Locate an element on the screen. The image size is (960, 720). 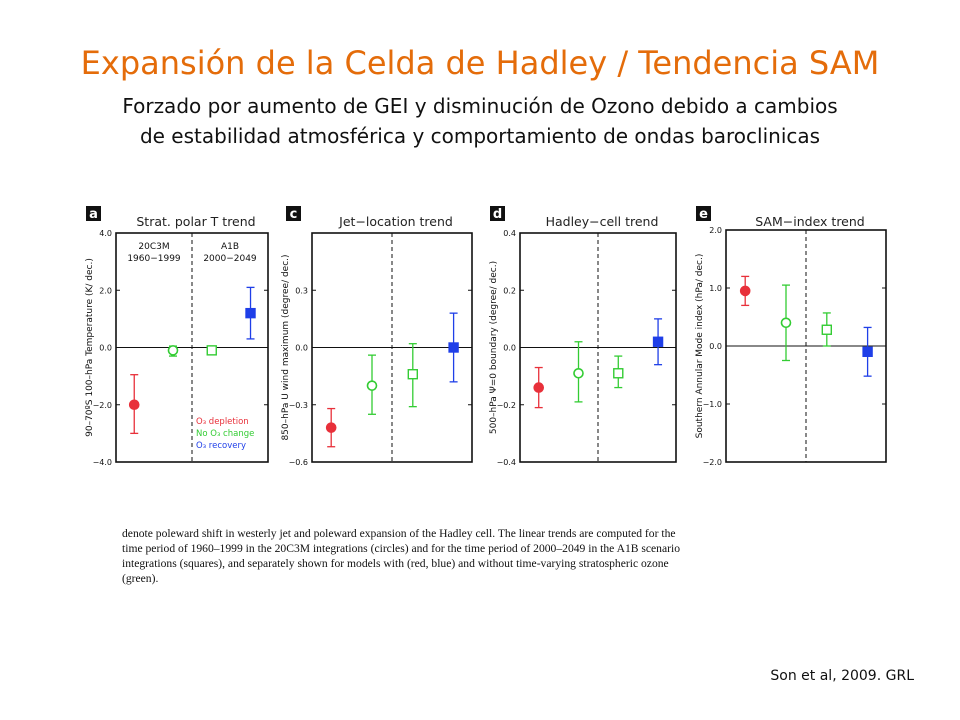
y-tick-label: −0.2 is located at coordinates (506, 405).